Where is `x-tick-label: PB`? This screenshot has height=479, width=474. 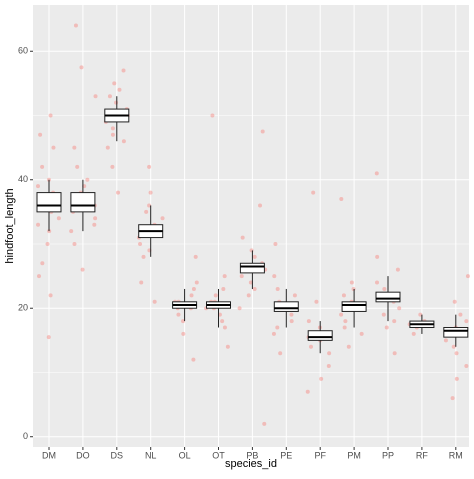
x-tick-label: PB is located at coordinates (252, 455).